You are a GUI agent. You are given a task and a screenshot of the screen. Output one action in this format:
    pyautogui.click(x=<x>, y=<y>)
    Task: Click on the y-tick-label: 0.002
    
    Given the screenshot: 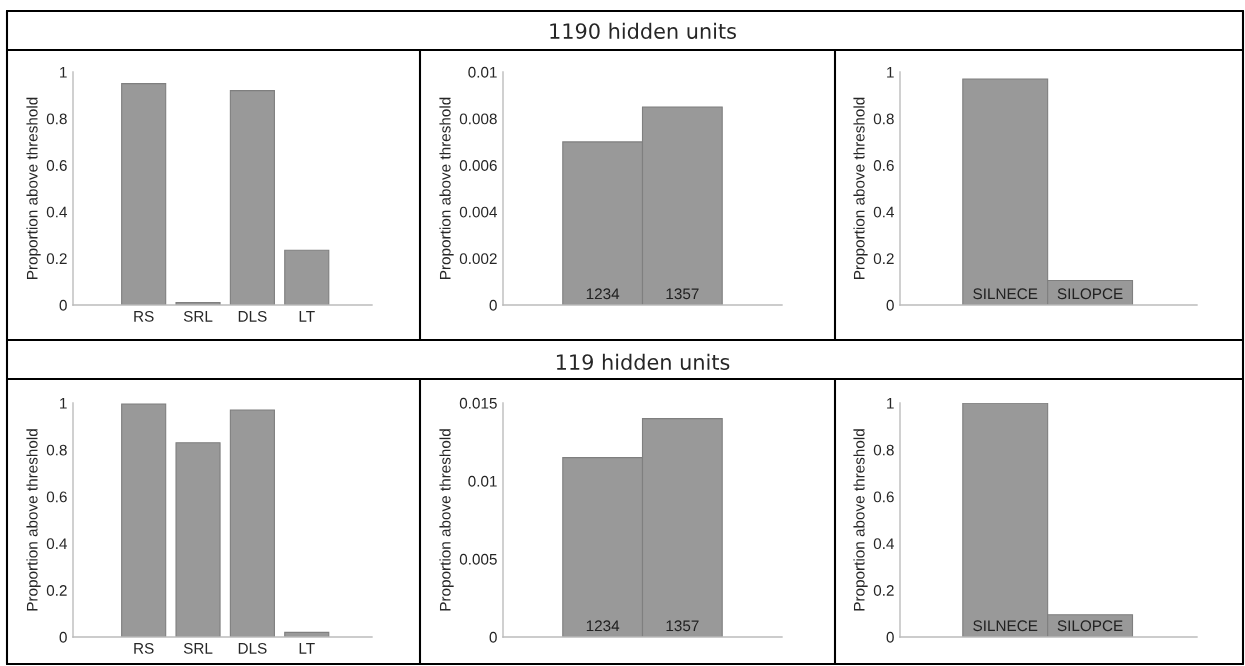 What is the action you would take?
    pyautogui.click(x=478, y=259)
    